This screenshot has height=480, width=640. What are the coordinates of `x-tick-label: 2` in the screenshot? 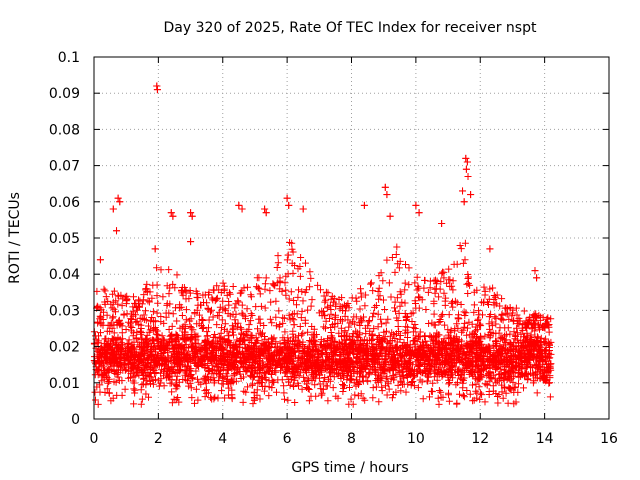 It's located at (158, 439).